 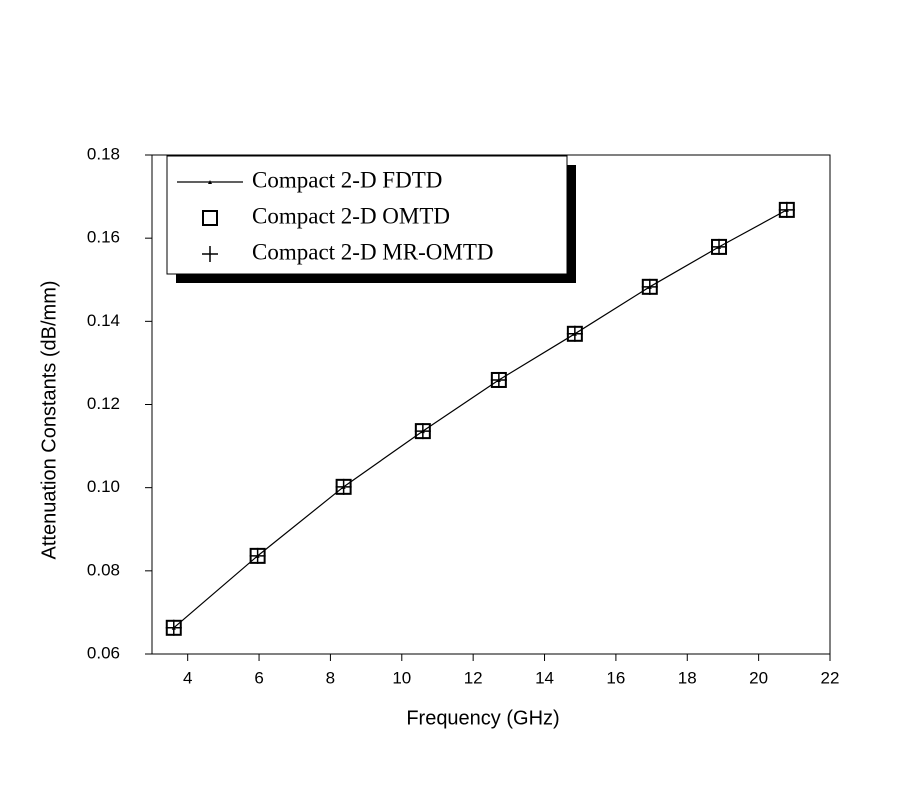 What do you see at coordinates (103, 403) in the screenshot?
I see `y-tick-label: 0.12` at bounding box center [103, 403].